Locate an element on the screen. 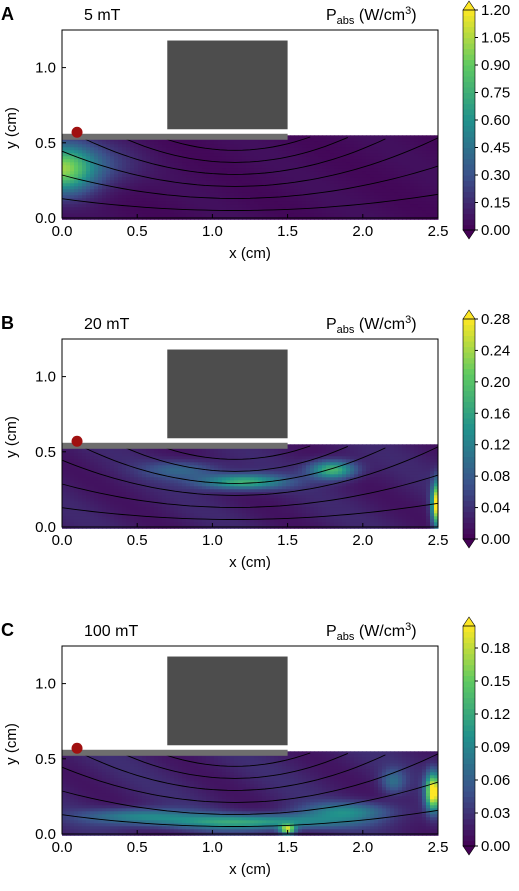 The image size is (519, 891). condition-label: 100 mT is located at coordinates (111, 631).